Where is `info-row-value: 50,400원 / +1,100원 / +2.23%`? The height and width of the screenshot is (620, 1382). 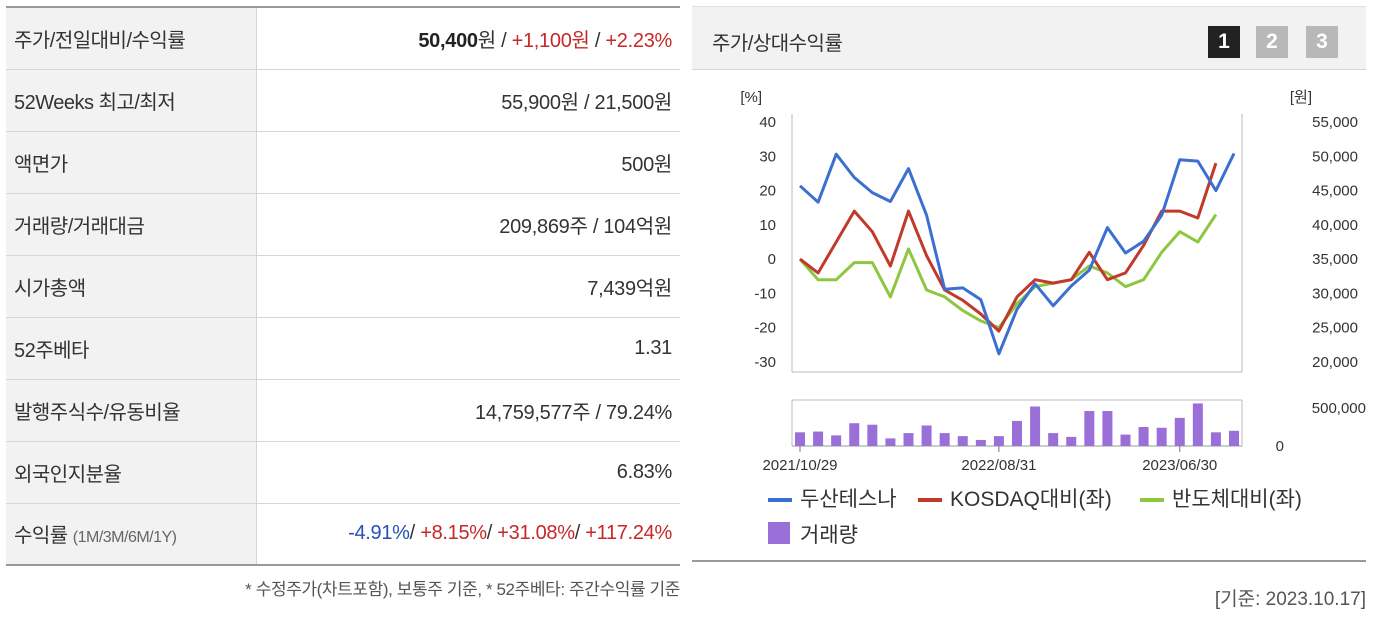 info-row-value: 50,400원 / +1,100원 / +2.23% is located at coordinates (468, 38).